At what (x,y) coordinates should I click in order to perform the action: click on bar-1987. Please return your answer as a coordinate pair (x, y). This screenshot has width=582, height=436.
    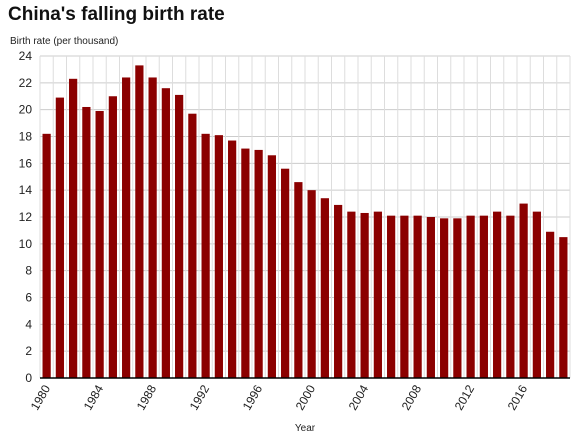
    Looking at the image, I should click on (139, 222).